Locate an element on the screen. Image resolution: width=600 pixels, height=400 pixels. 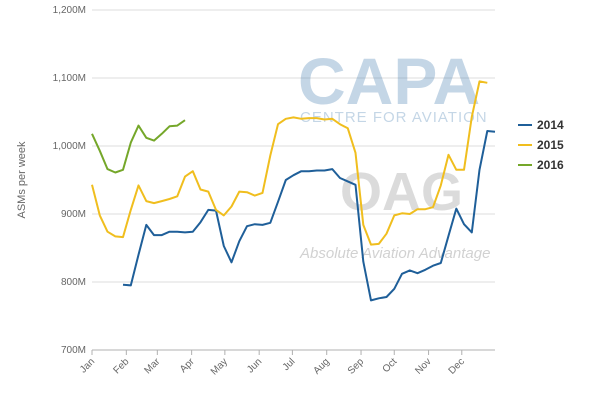
series-line-2016 is located at coordinates (138, 146).